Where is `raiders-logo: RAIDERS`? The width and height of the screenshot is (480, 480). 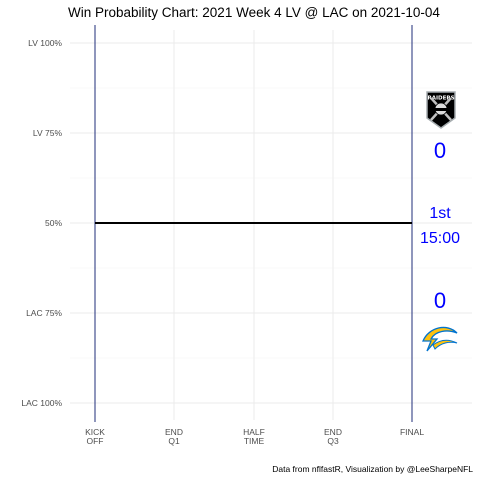 raiders-logo: RAIDERS is located at coordinates (441, 110).